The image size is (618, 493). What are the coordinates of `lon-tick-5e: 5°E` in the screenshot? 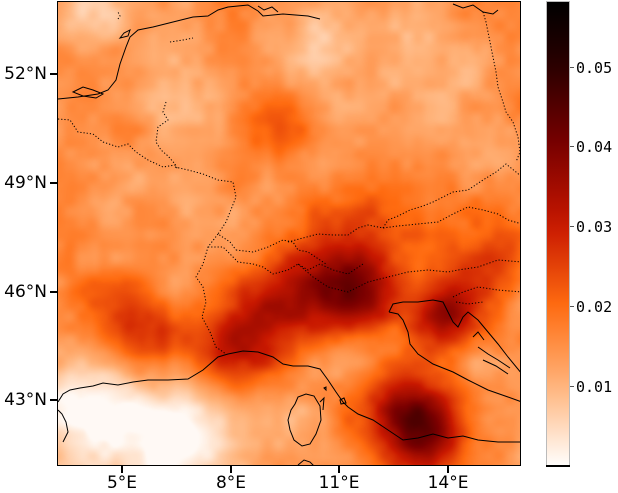 It's located at (122, 479).